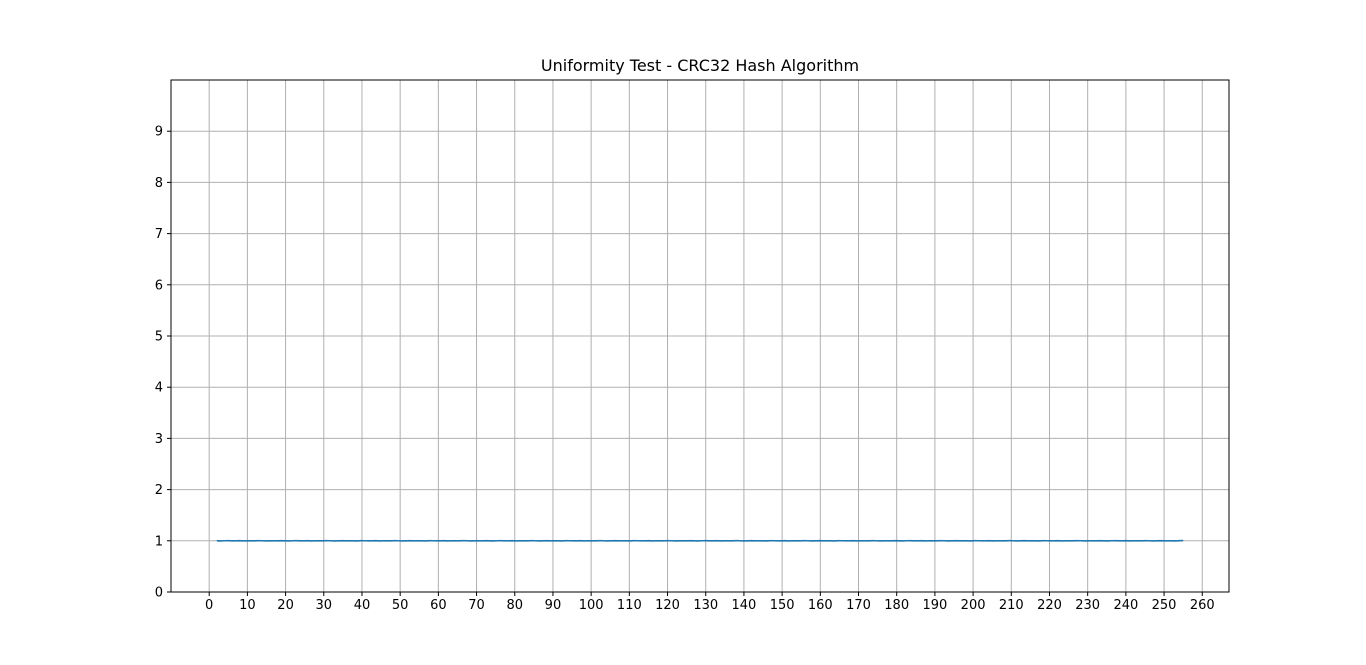 Image resolution: width=1366 pixels, height=665 pixels. Describe the element at coordinates (159, 593) in the screenshot. I see `y-tick-label: 0` at that location.